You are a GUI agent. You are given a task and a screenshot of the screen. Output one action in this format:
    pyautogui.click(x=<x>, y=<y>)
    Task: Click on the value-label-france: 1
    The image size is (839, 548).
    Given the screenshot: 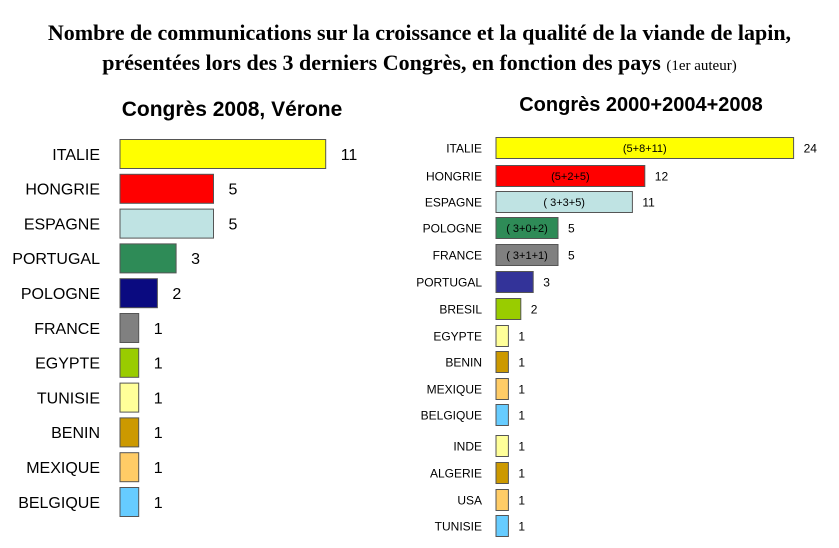 What is the action you would take?
    pyautogui.click(x=158, y=329)
    